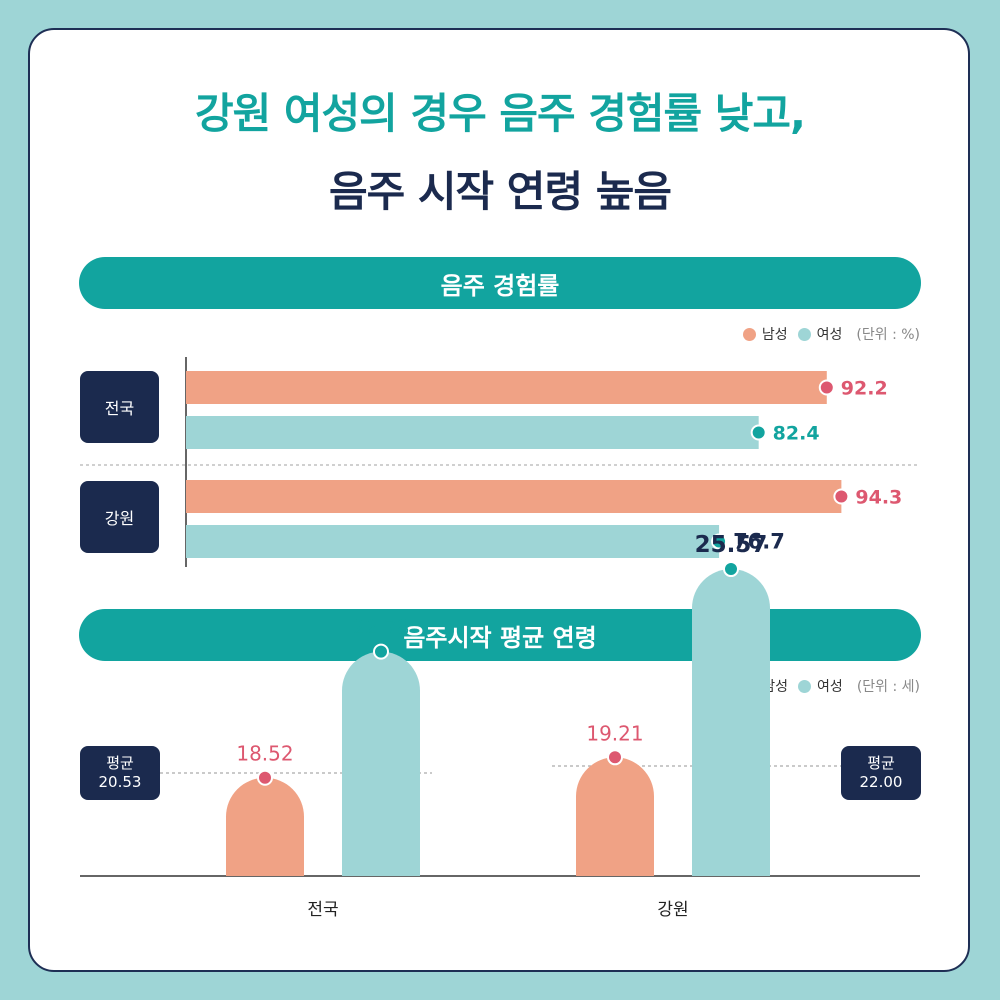 The width and height of the screenshot is (1000, 1000). I want to click on headline-line-1: 강원 여성의 경우 음주 경험률 낮고,, so click(500, 113).